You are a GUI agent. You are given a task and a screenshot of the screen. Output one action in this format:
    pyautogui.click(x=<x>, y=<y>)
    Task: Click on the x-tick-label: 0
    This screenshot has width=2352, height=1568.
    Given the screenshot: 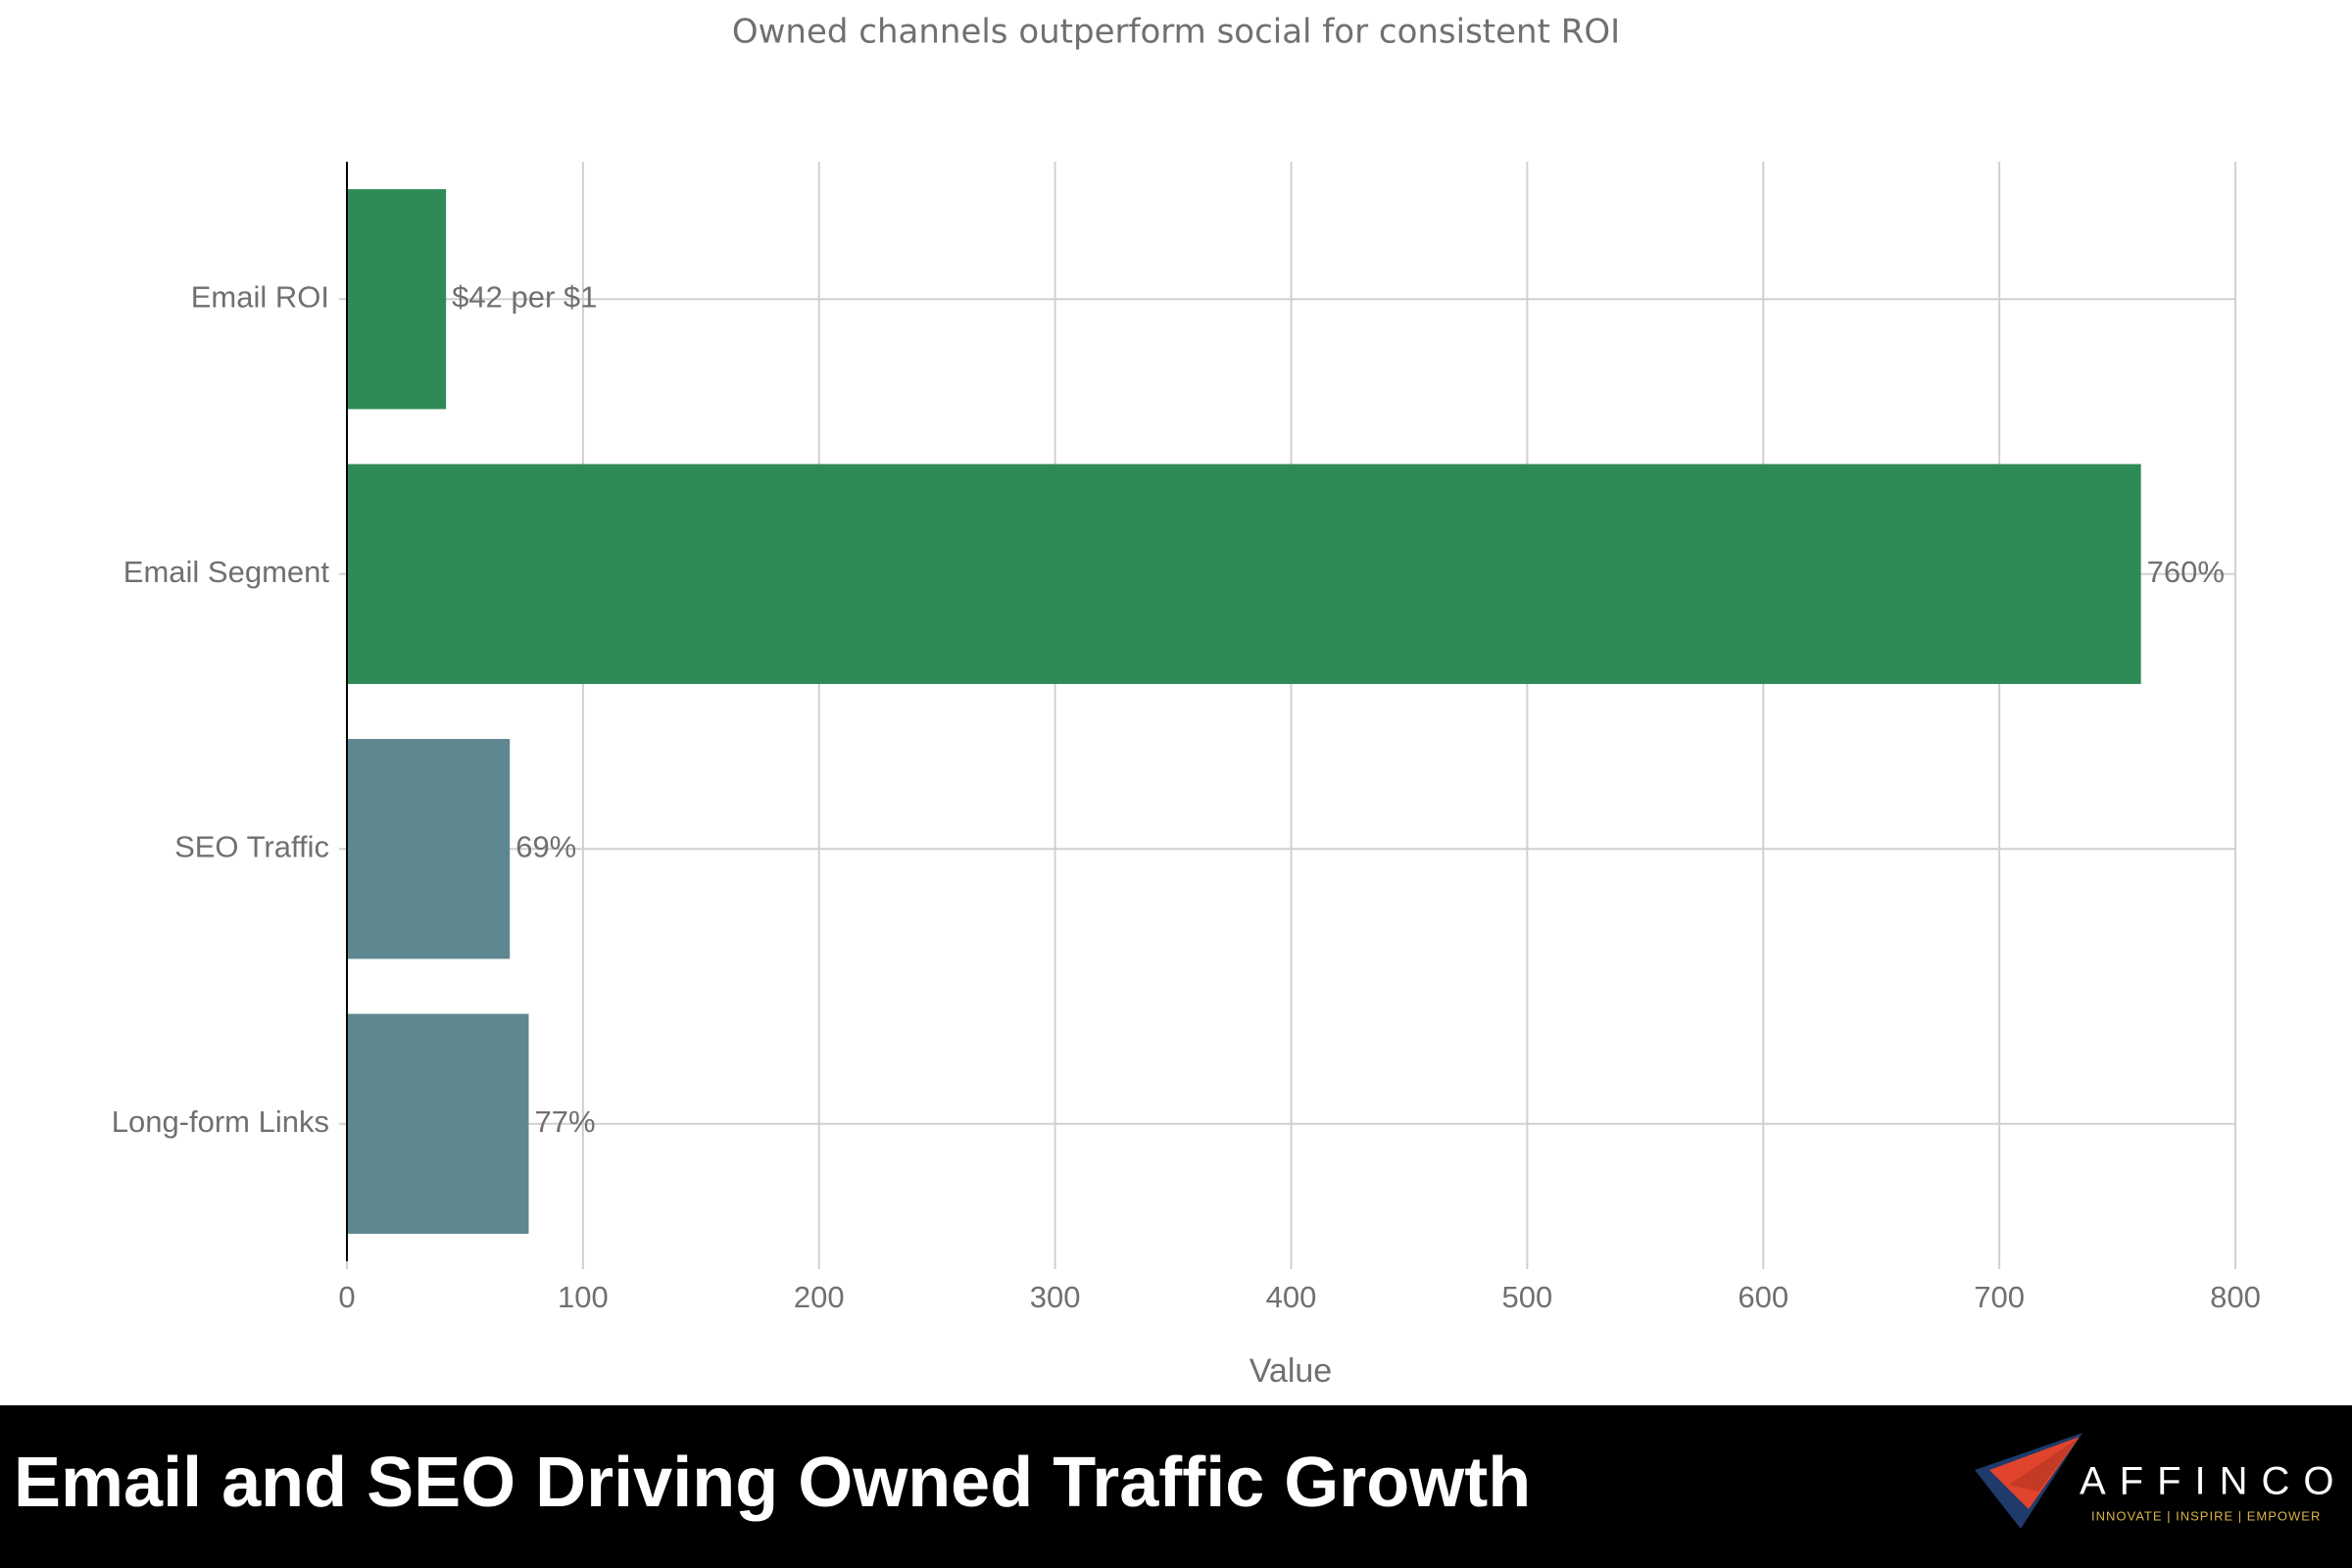 What is the action you would take?
    pyautogui.click(x=346, y=1297)
    